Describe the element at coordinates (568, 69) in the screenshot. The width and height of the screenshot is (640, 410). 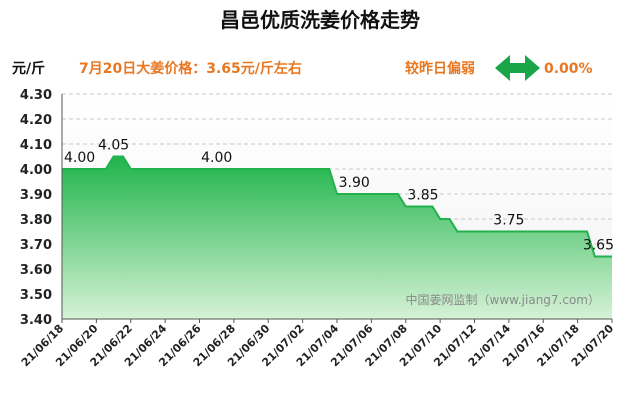
I see `compare-value: 0.00%` at that location.